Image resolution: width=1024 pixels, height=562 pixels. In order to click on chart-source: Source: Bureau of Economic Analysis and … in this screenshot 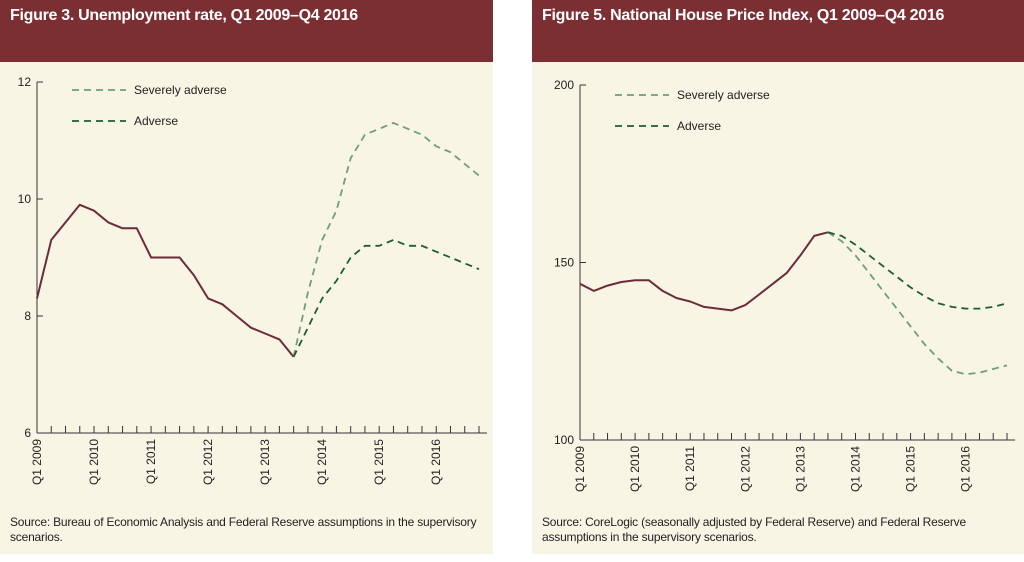, I will do `click(243, 529)`.